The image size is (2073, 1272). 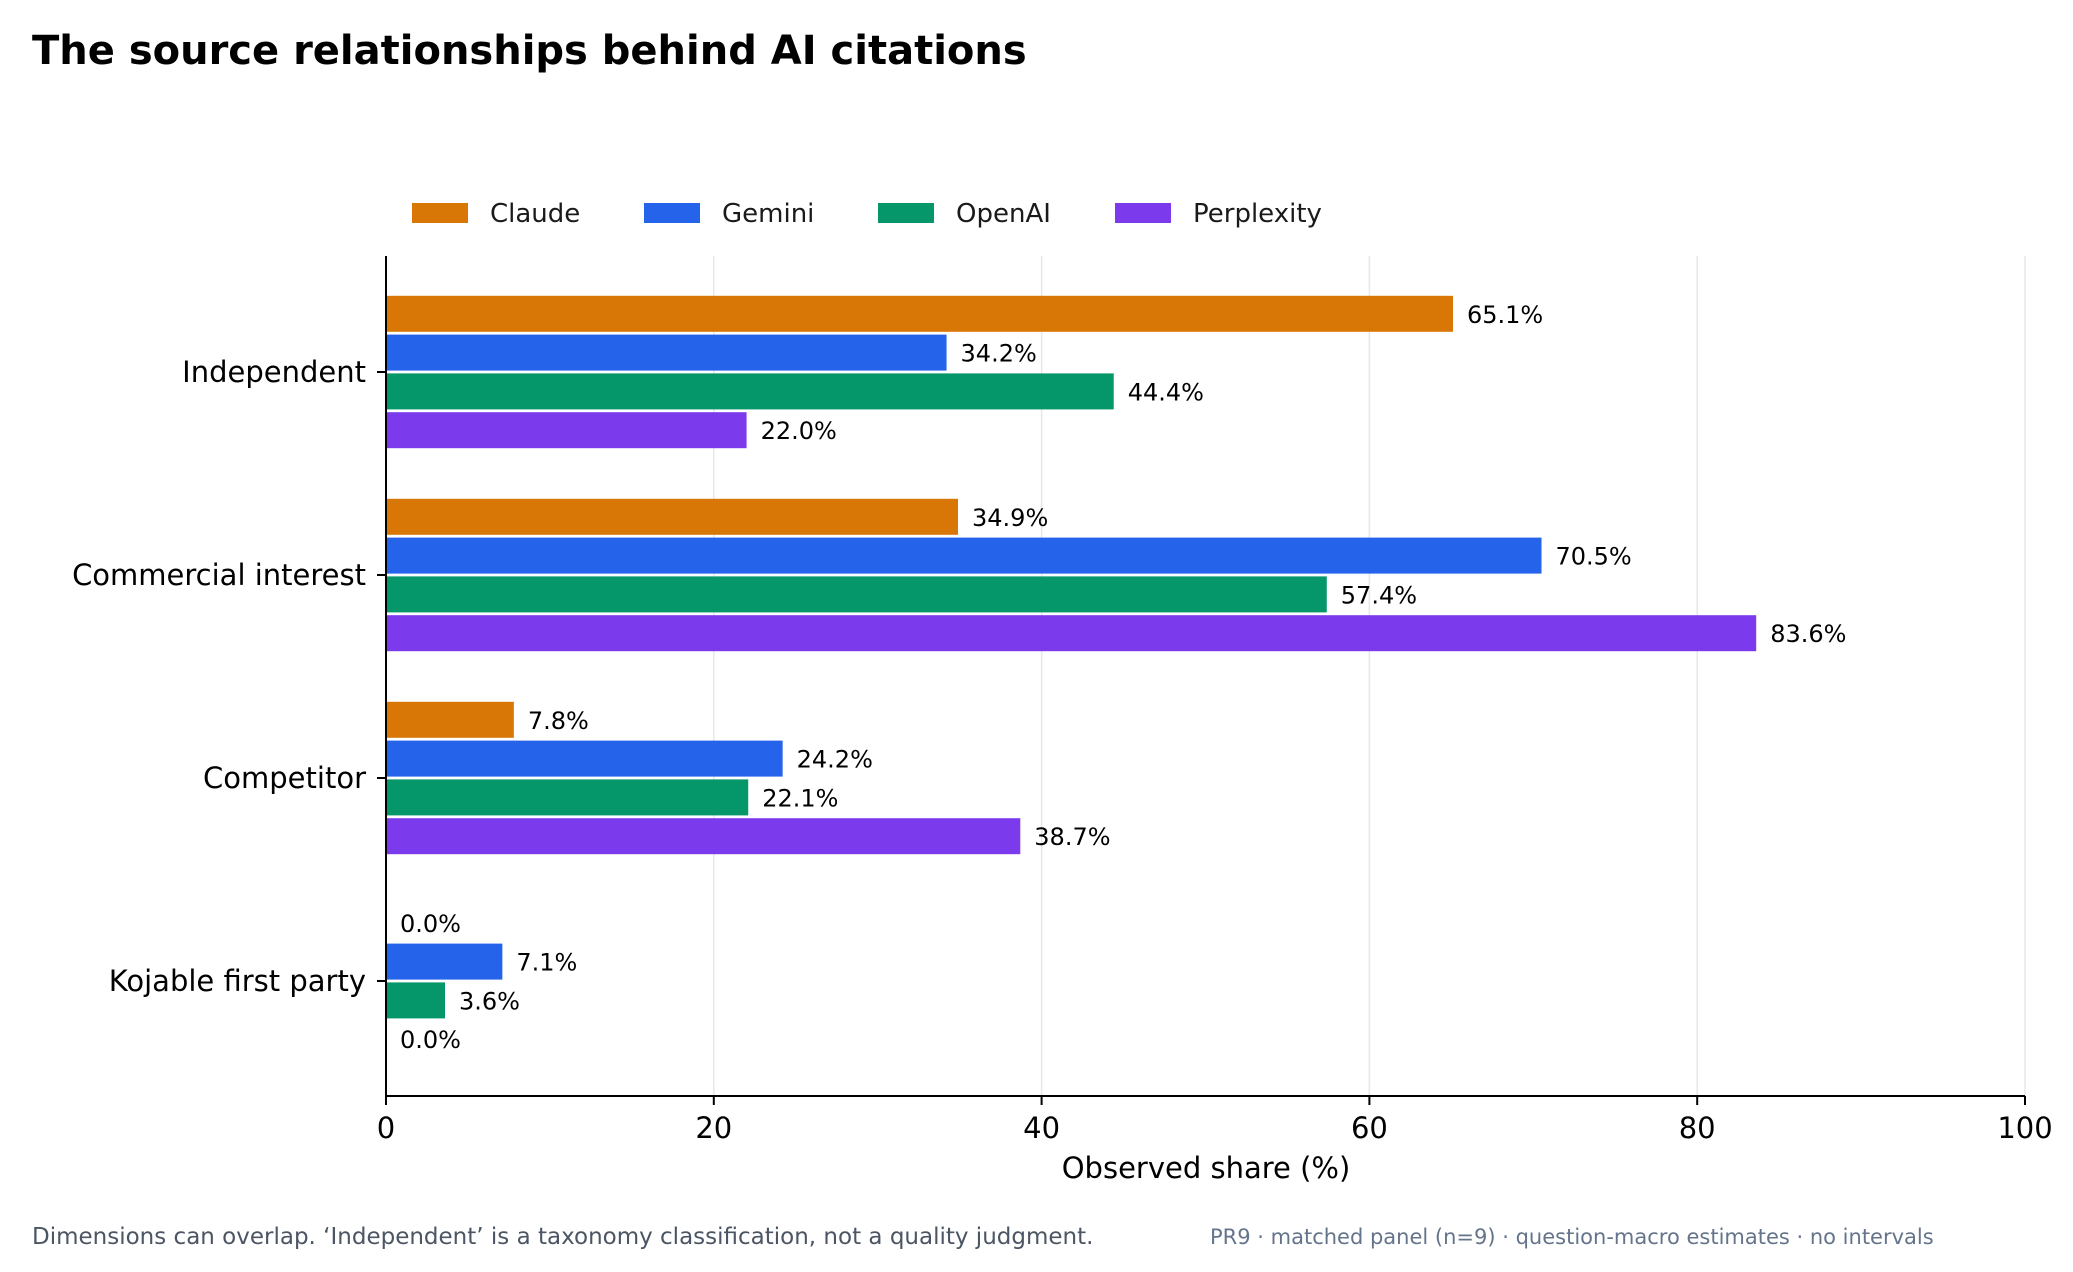 I want to click on x-axis-ticks: 0 20 40 60 80 100, so click(x=1215, y=1120).